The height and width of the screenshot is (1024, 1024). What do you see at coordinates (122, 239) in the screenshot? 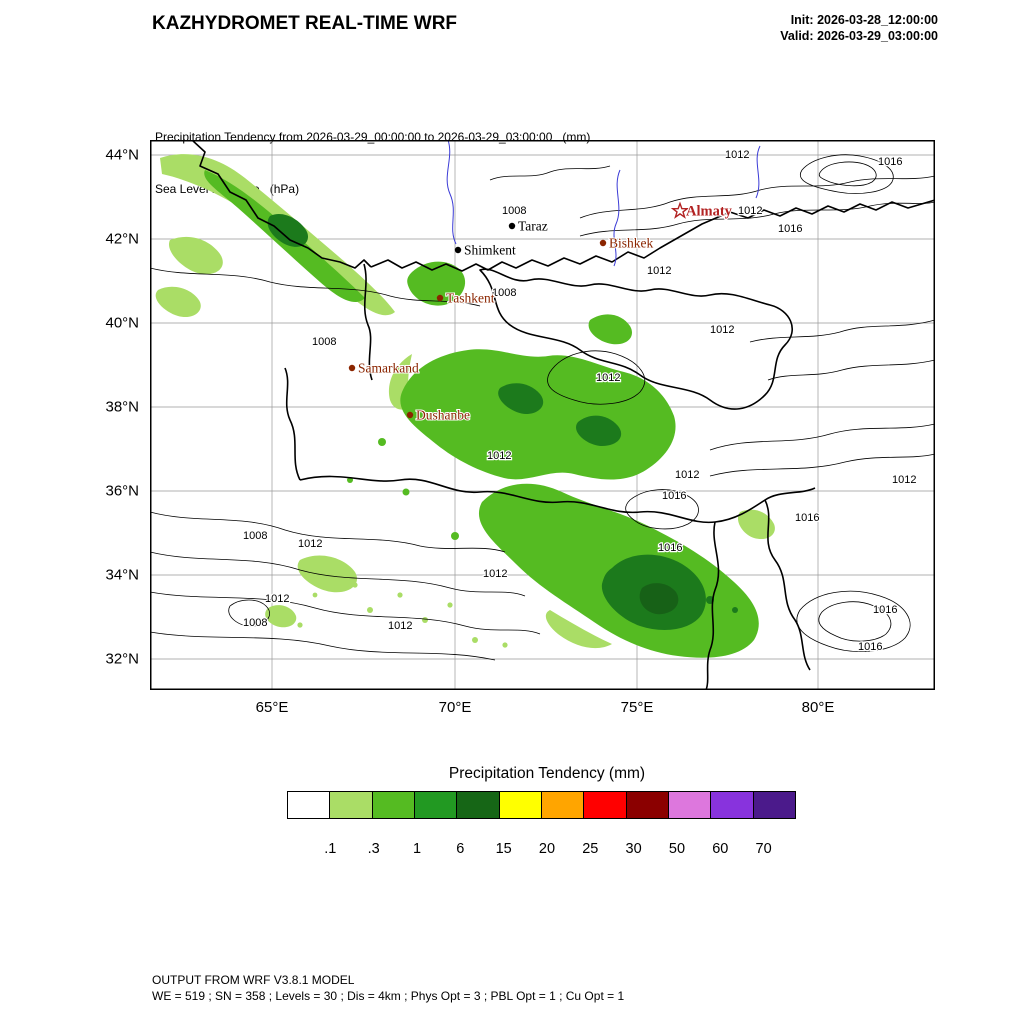
I see `lat-axis-label: 42°N` at bounding box center [122, 239].